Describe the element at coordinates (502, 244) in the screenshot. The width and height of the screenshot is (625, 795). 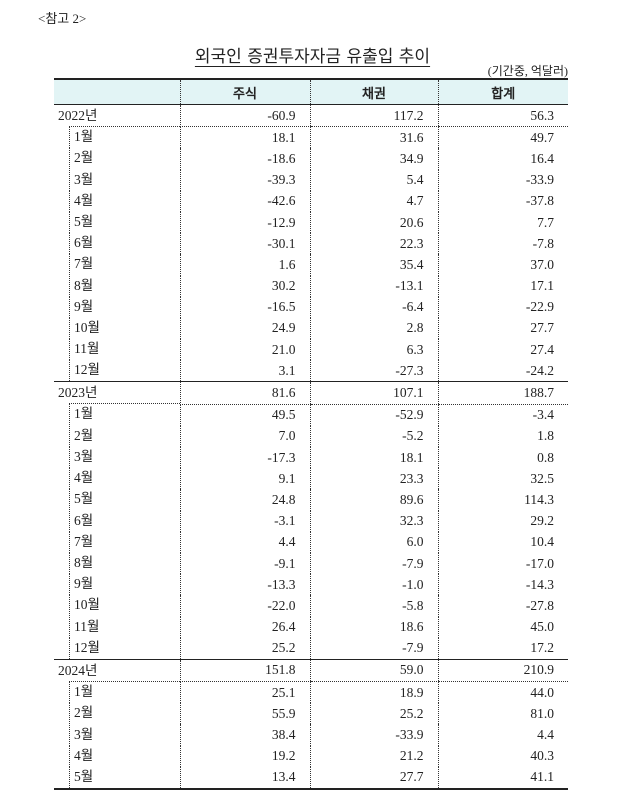
I see `month-total-value: -7.8` at that location.